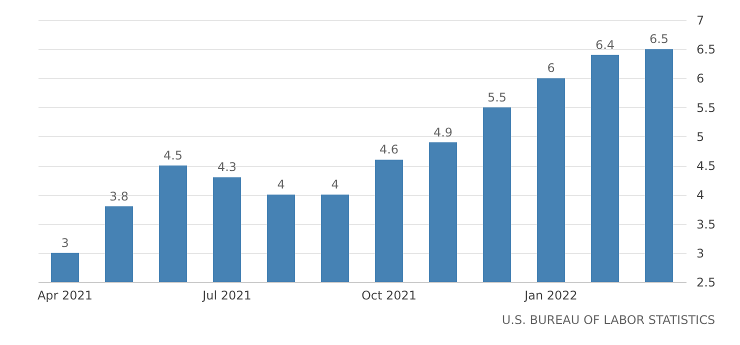  What do you see at coordinates (443, 132) in the screenshot?
I see `data-label: 4.9` at bounding box center [443, 132].